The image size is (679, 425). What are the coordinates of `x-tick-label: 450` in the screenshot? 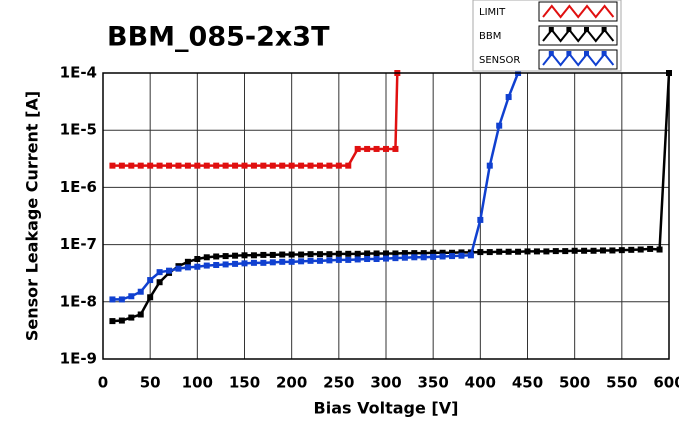 It's located at (527, 383).